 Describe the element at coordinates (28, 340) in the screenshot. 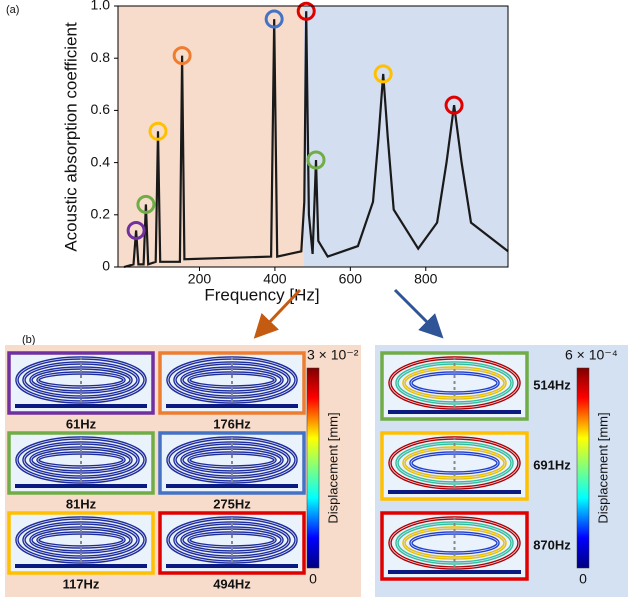

I see `panel-label: (b)` at that location.